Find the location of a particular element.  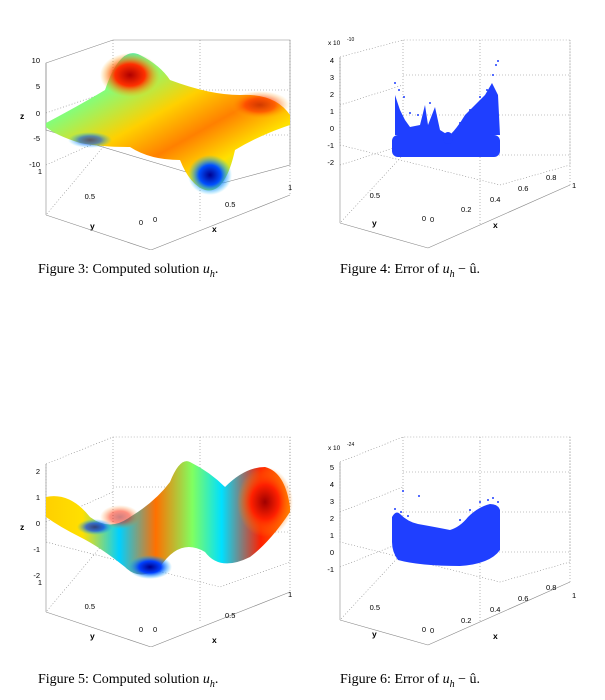

z-ticks: 2 1 0 -1 -2 is located at coordinates (36, 523).